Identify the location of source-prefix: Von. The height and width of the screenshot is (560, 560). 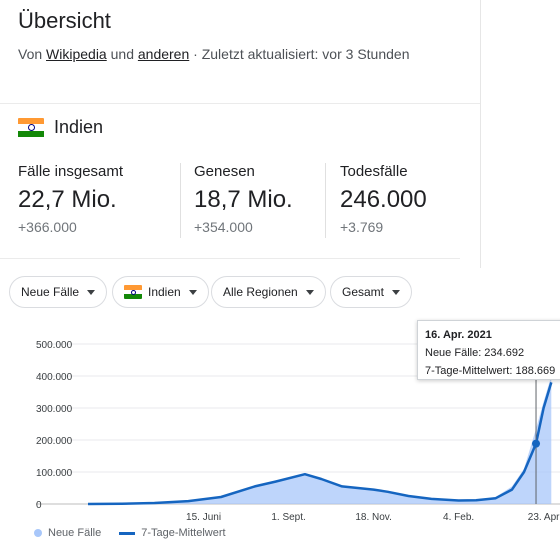
(30, 54).